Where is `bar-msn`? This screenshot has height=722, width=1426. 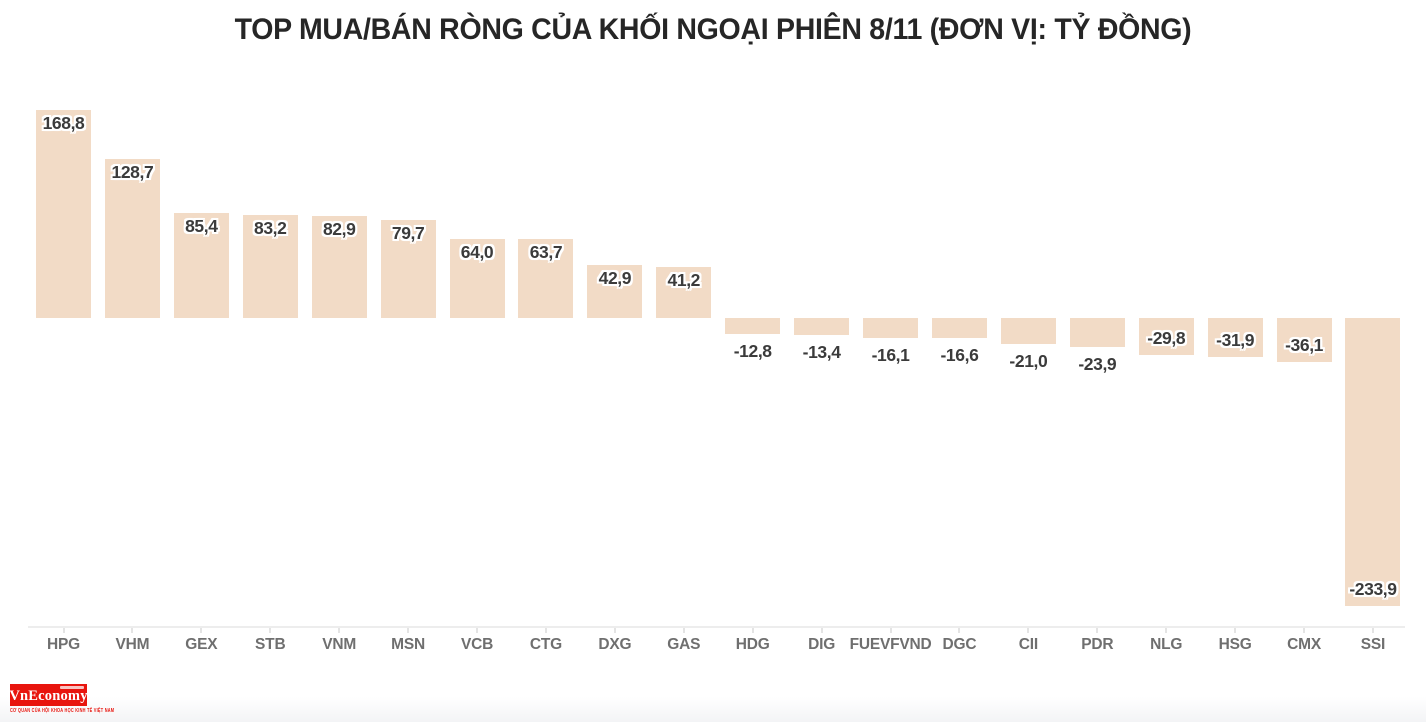
bar-msn is located at coordinates (408, 268).